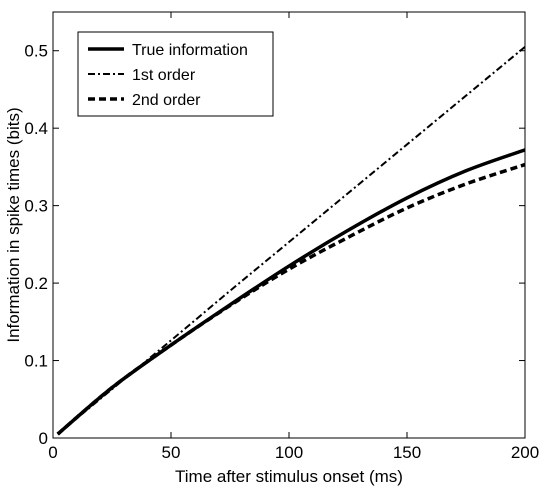 The height and width of the screenshot is (491, 545). What do you see at coordinates (36, 361) in the screenshot?
I see `y-tick-label: 0.1` at bounding box center [36, 361].